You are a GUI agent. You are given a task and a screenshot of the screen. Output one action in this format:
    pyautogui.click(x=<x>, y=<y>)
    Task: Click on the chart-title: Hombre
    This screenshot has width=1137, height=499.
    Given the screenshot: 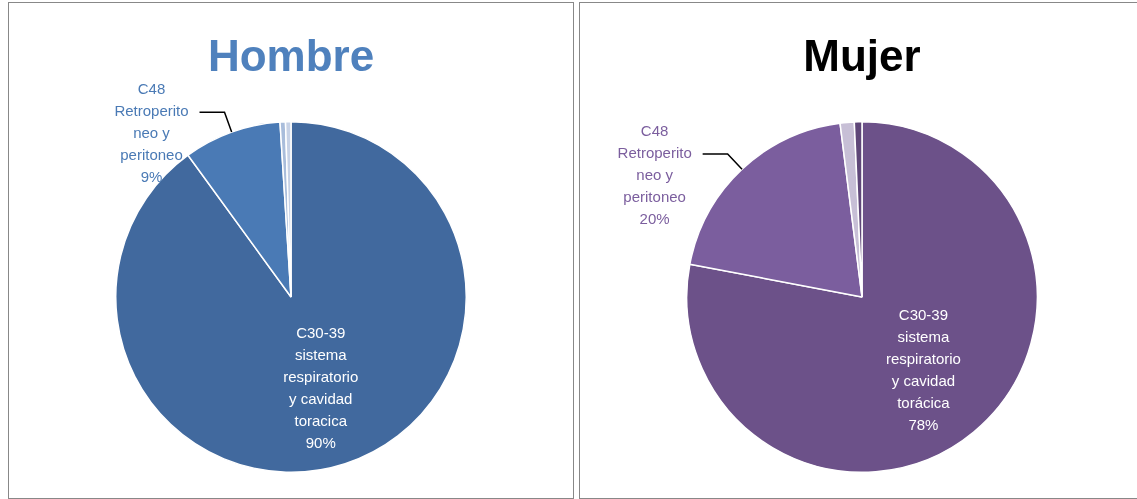 What is the action you would take?
    pyautogui.click(x=291, y=56)
    